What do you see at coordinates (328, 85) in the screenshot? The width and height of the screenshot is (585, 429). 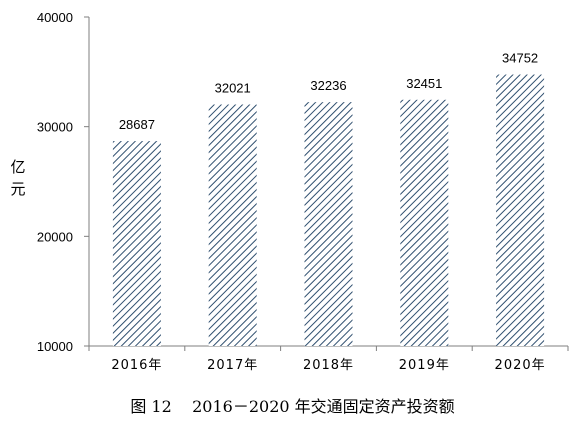 I see `data-label: 32236` at bounding box center [328, 85].